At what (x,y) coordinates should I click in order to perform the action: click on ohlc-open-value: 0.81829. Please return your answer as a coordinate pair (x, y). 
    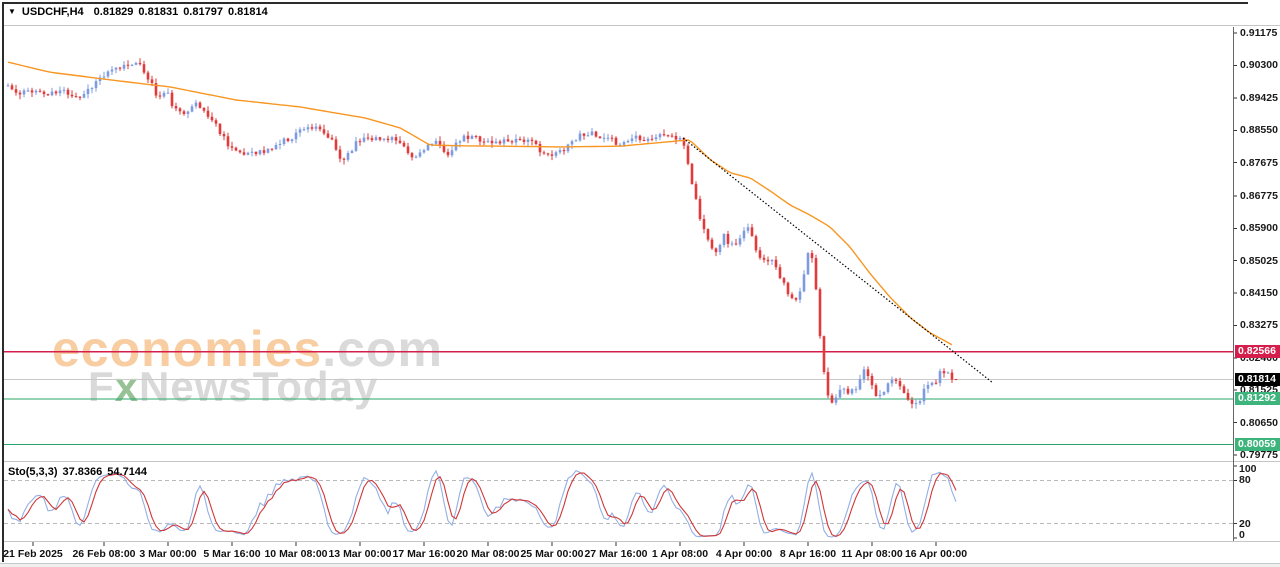
    Looking at the image, I should click on (113, 12).